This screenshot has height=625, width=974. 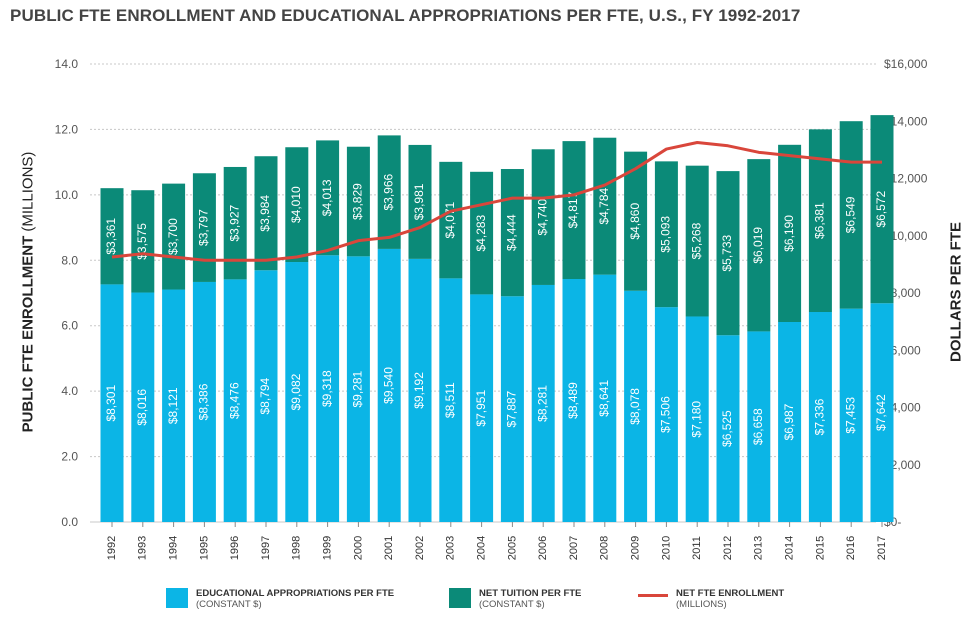 I want to click on x-tick-label: 2010, so click(x=666, y=548).